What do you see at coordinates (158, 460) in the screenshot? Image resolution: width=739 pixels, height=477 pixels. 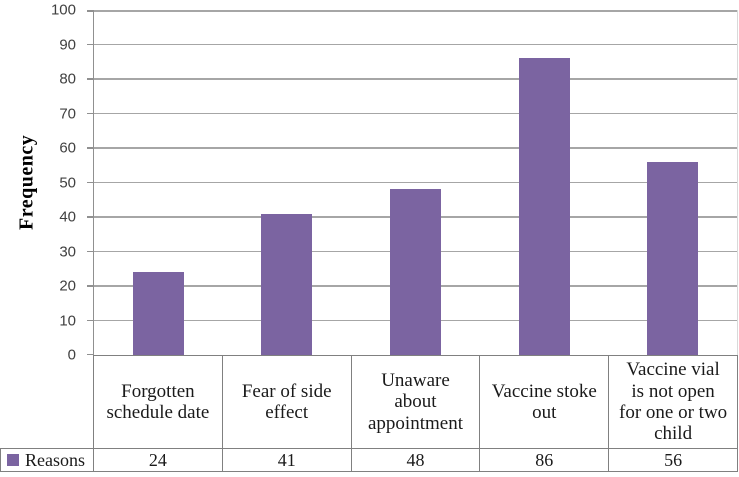 I see `value-cell: 24` at bounding box center [158, 460].